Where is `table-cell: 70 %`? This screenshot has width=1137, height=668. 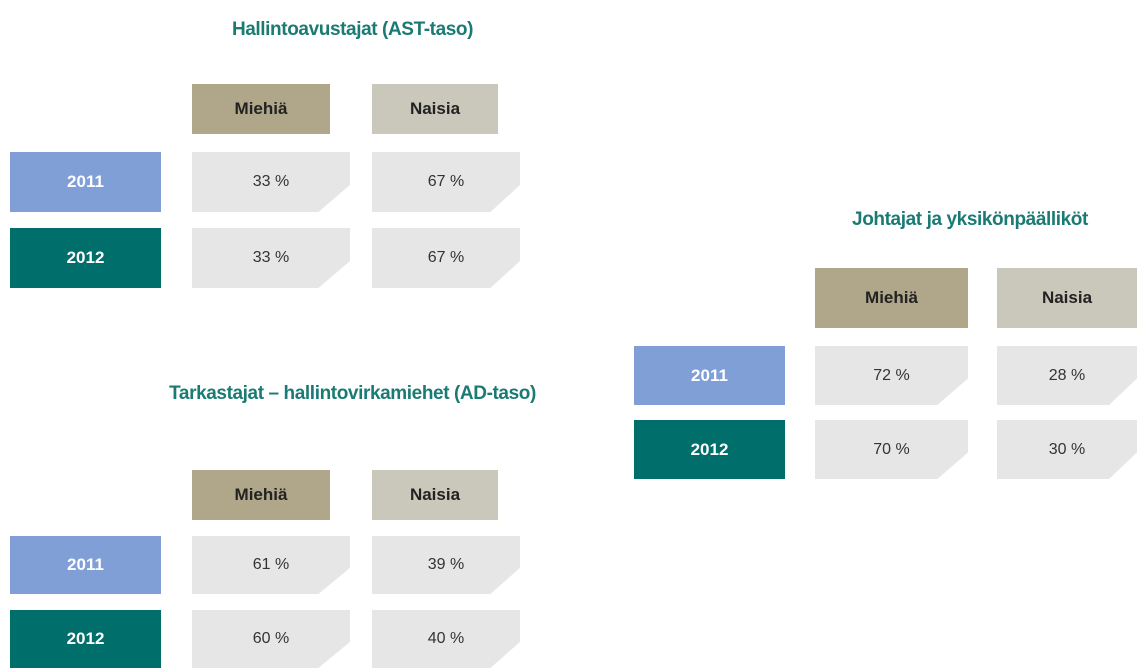 table-cell: 70 % is located at coordinates (891, 449).